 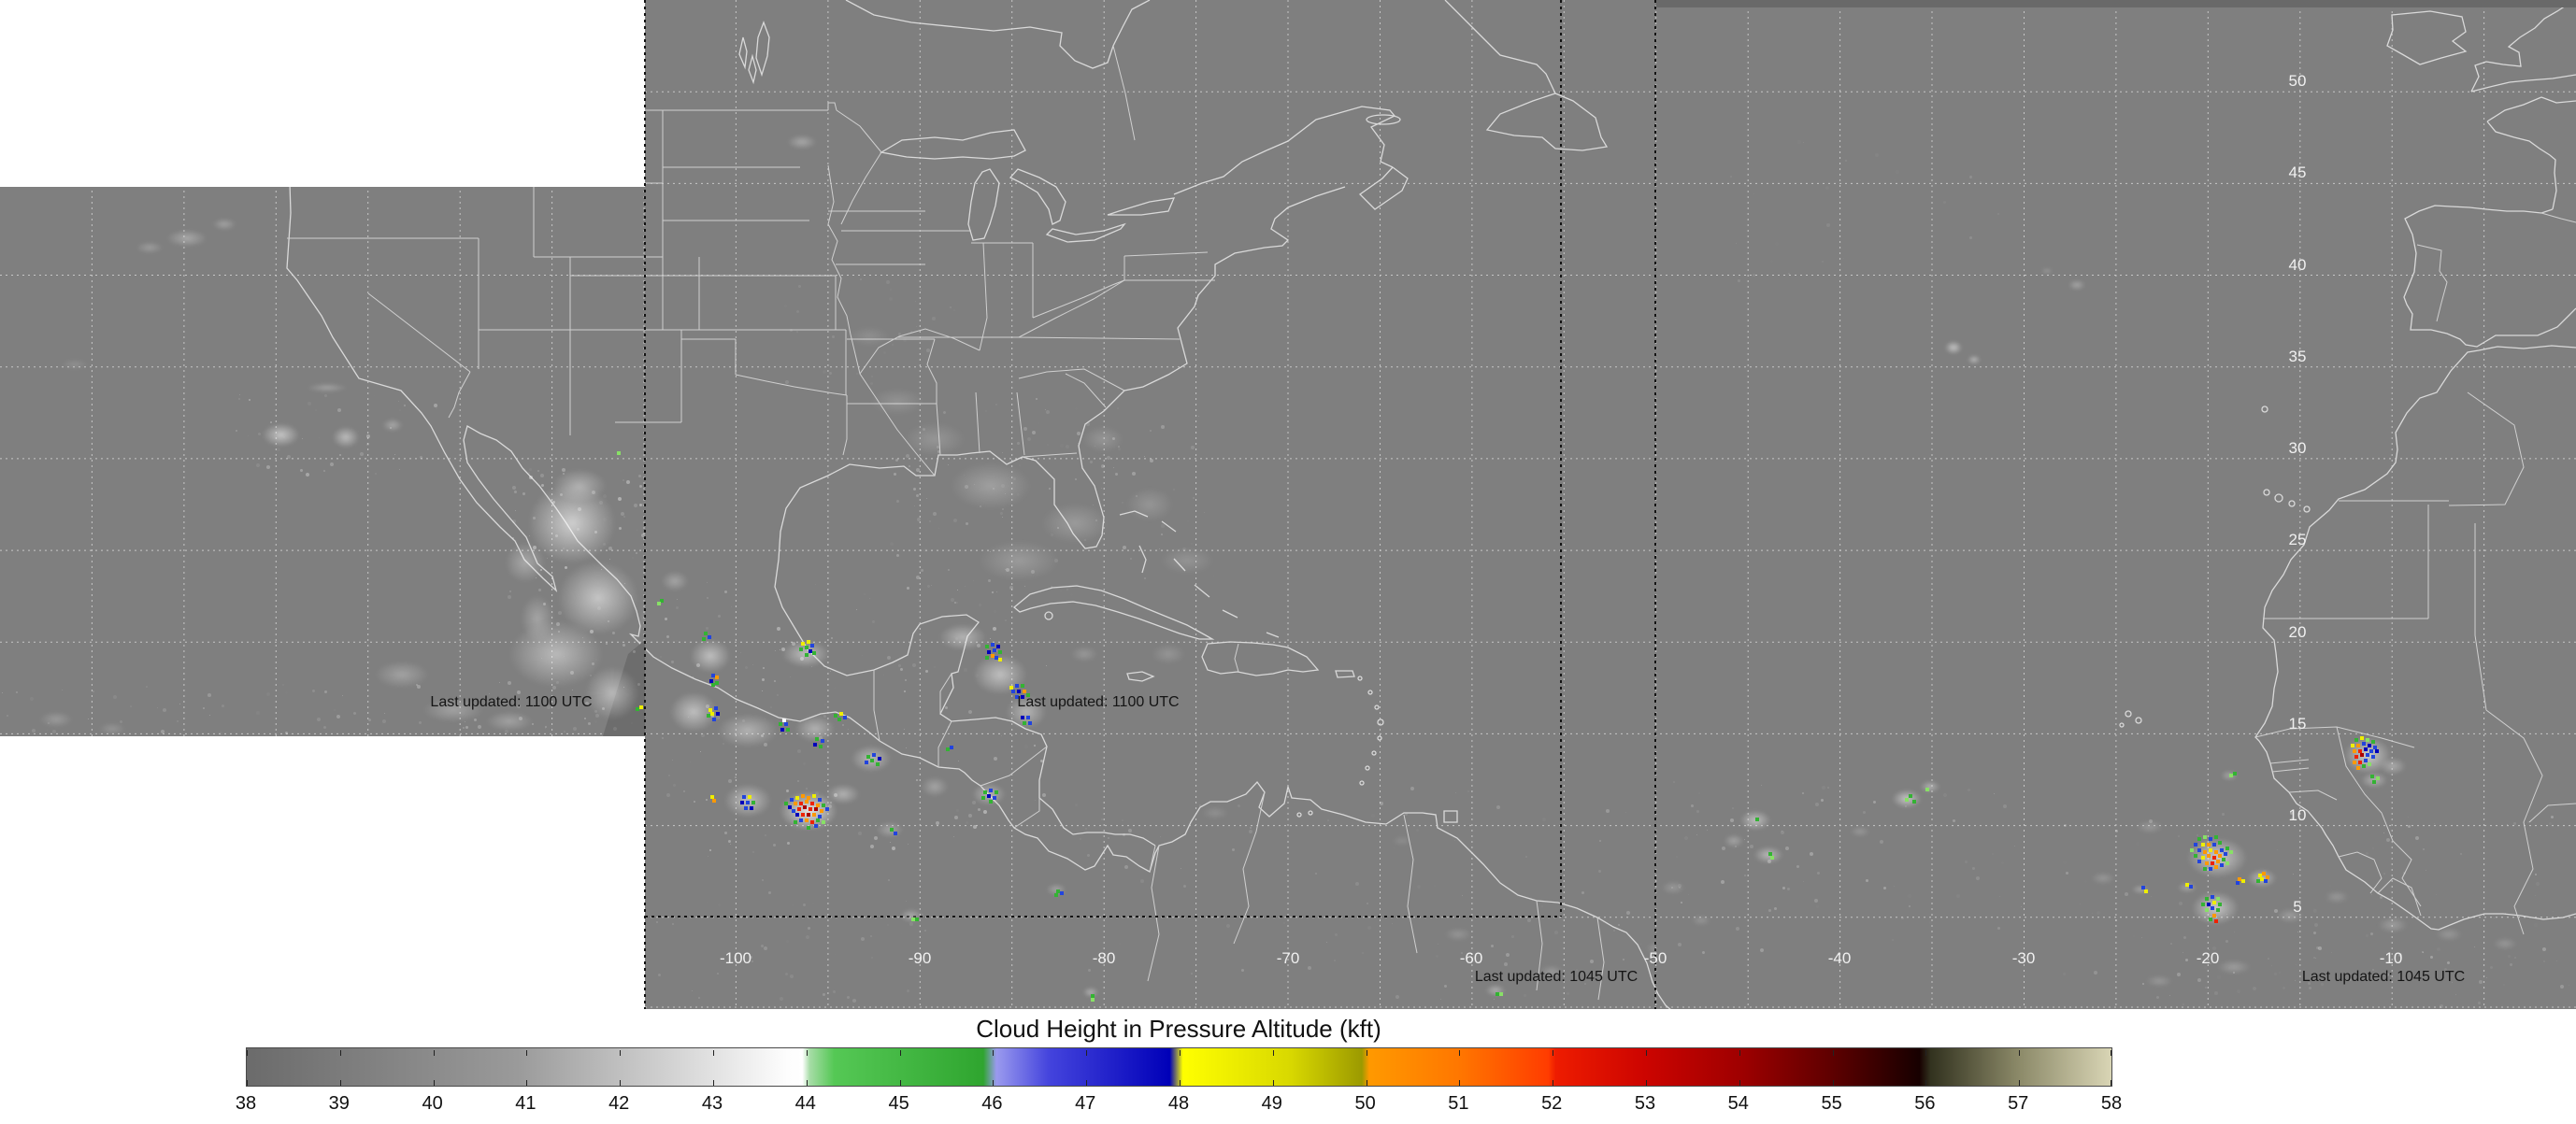 I want to click on colorbar-tick-label: 43, so click(x=712, y=1104).